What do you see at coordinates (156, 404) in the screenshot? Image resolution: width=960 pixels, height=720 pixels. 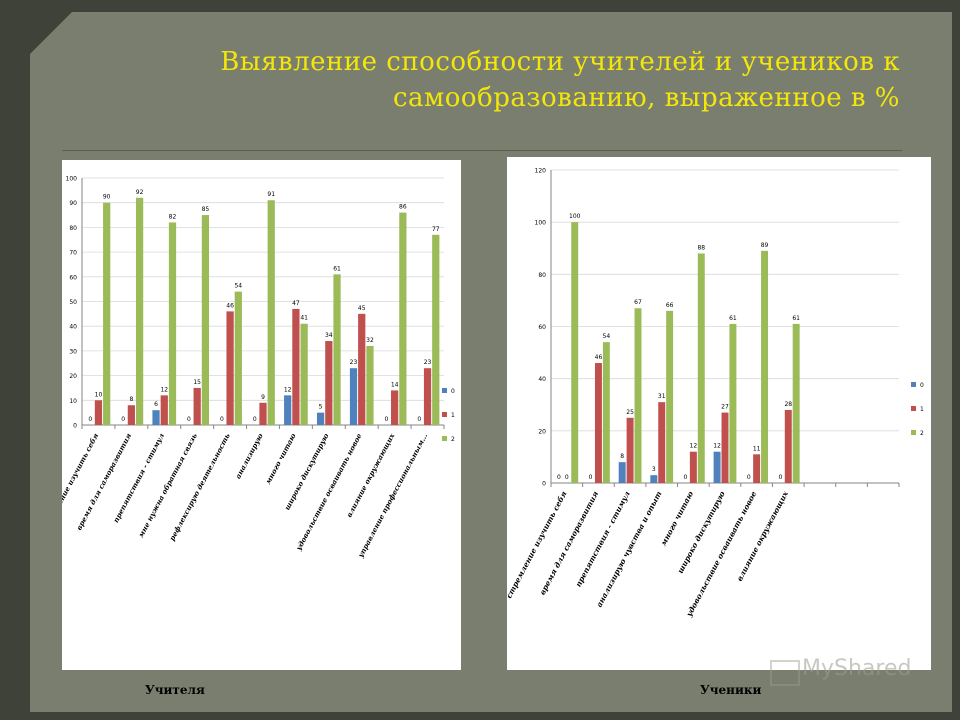 I see `data-label-series-0-2: 6` at bounding box center [156, 404].